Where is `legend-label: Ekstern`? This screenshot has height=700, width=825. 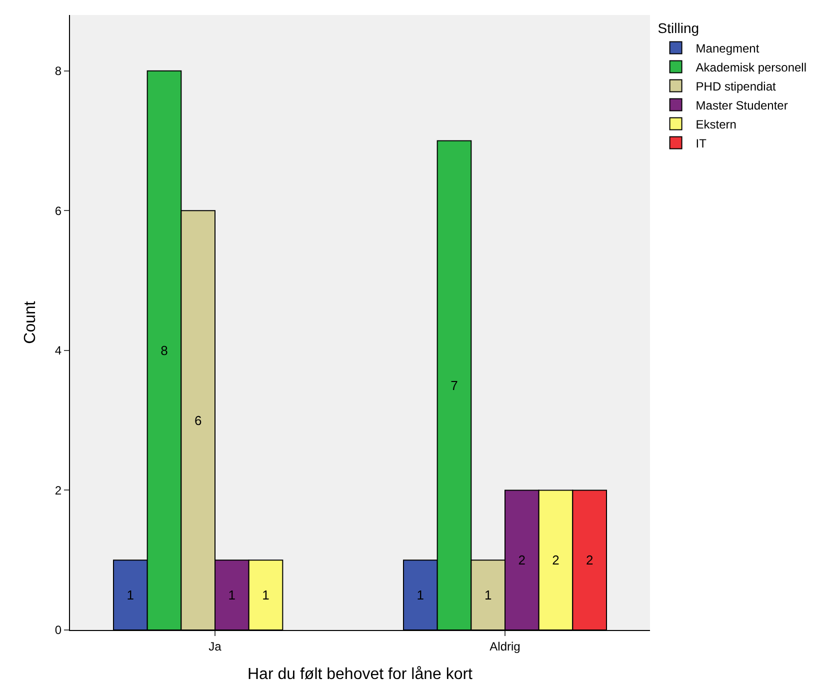
legend-label: Ekstern is located at coordinates (716, 124).